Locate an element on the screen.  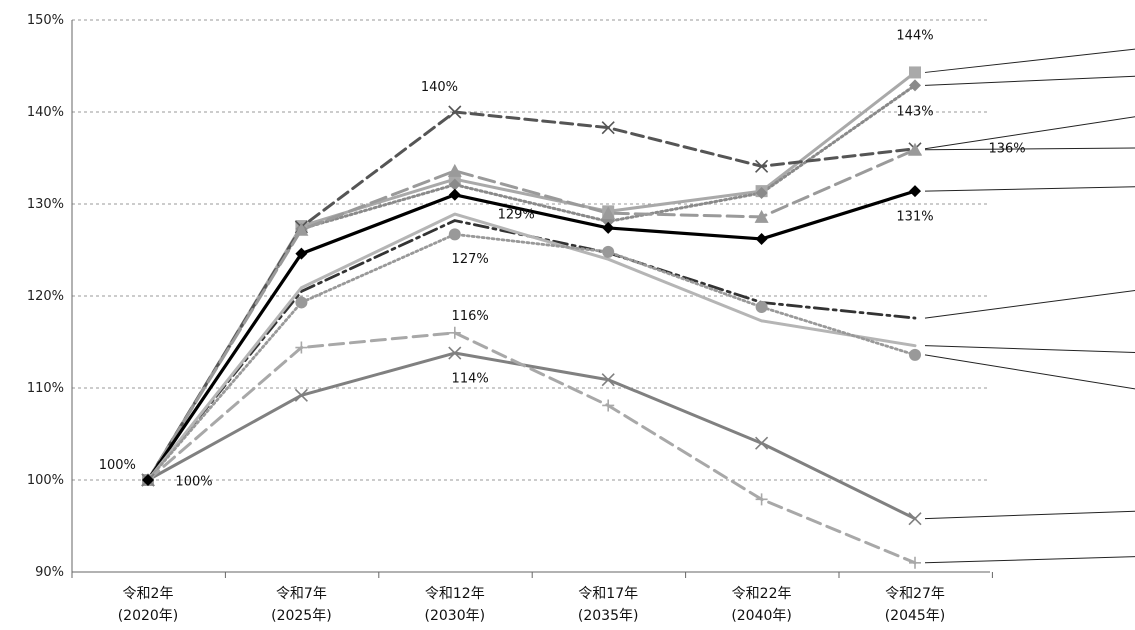
y-axis-tick-labels: 90% 100% 110% 120% 130% 140% 150% is located at coordinates (45, 296).